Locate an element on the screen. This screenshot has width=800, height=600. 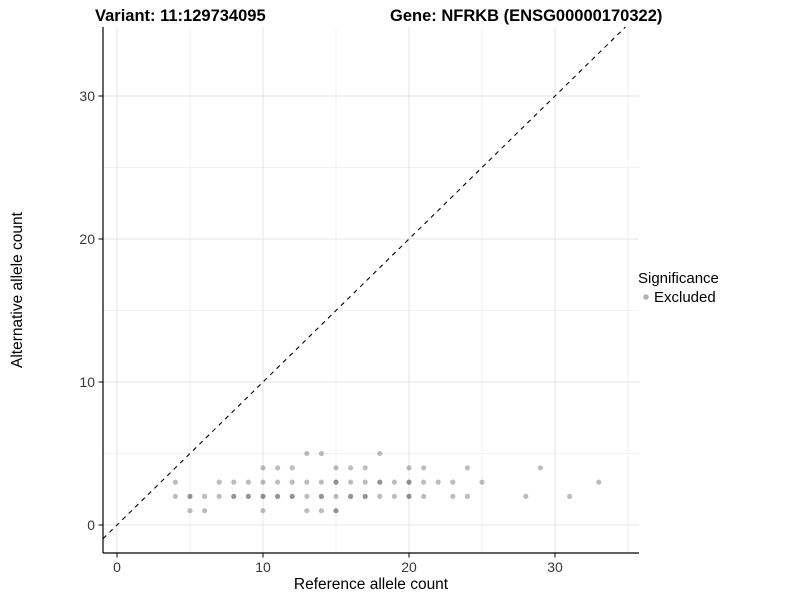
x-tick-label: 30 is located at coordinates (555, 567).